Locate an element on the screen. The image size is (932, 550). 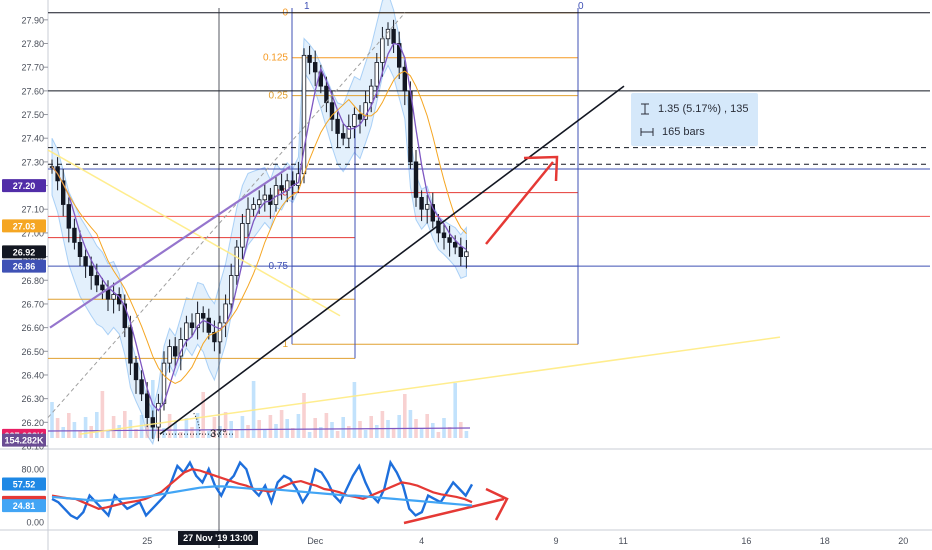
time-tick-label: 9 is located at coordinates (555, 541).